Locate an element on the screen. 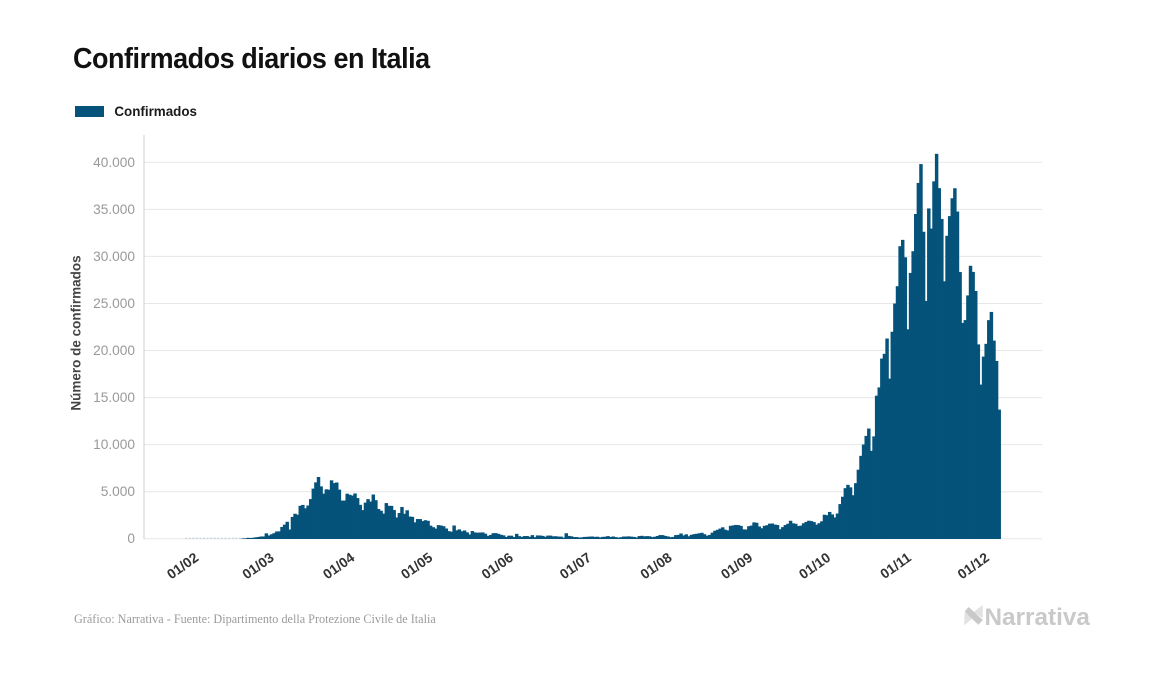 The width and height of the screenshot is (1157, 674). svg-text: 01/04 is located at coordinates (339, 565).